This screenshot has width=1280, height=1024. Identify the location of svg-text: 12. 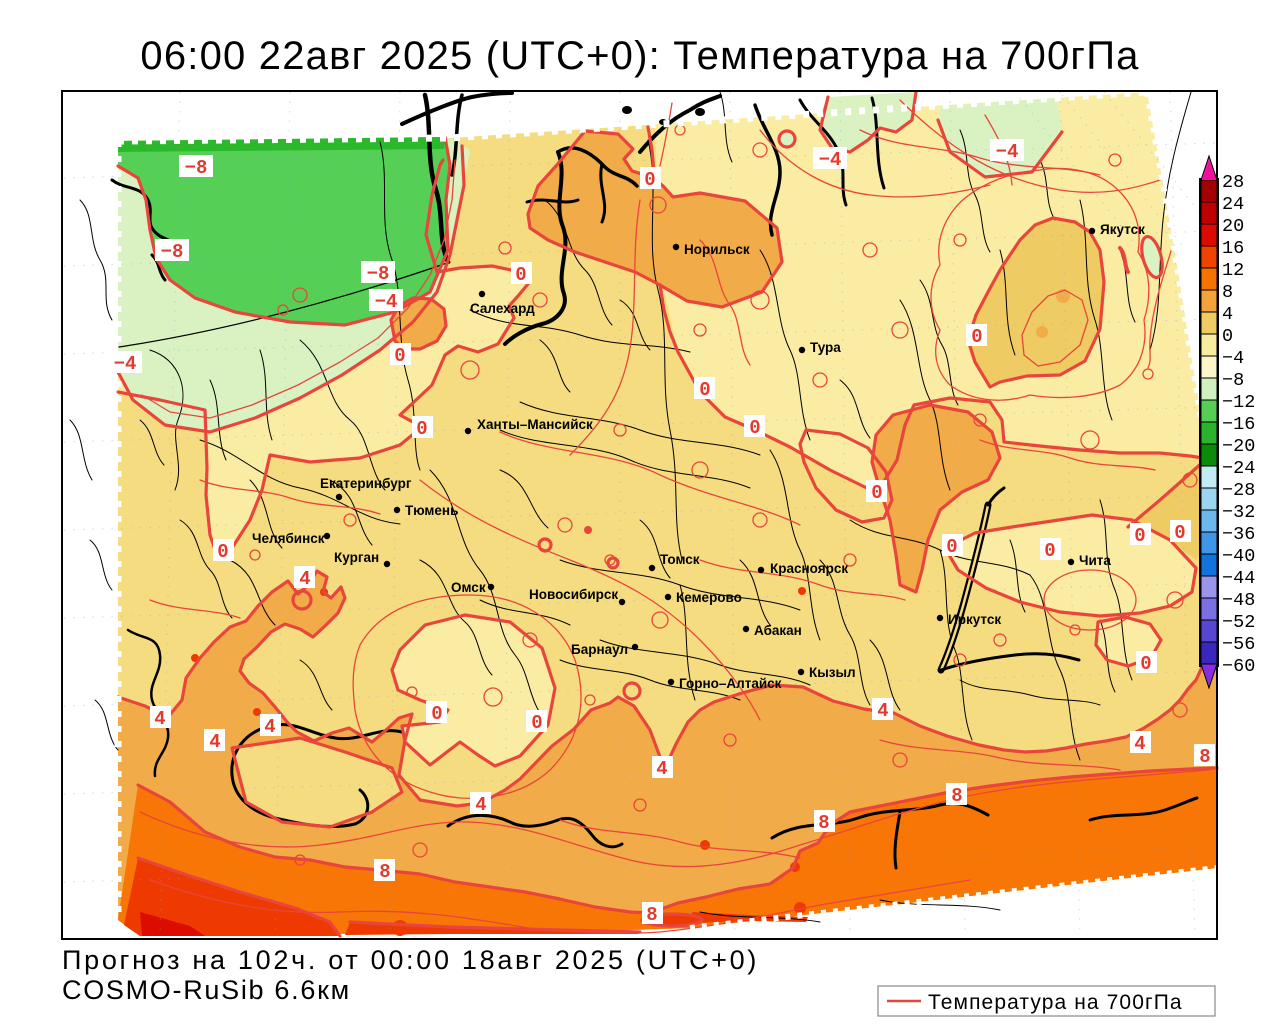
(1233, 270).